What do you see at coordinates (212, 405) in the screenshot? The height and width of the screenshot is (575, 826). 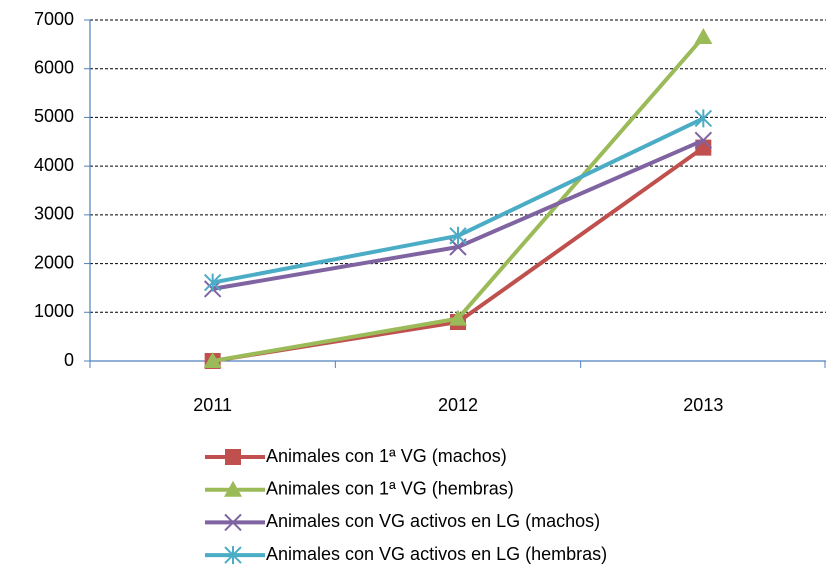 I see `x-tick-label: 2011` at bounding box center [212, 405].